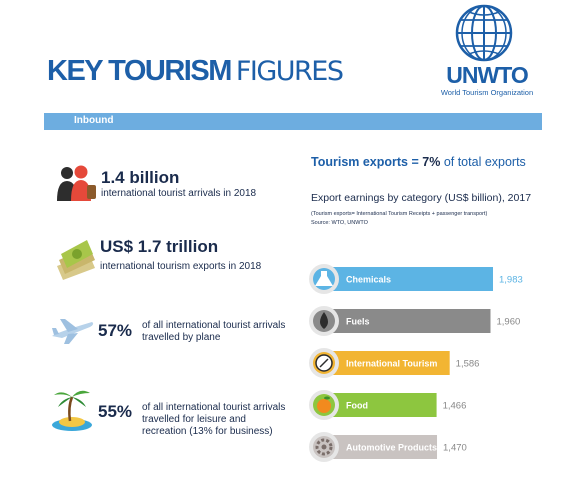 This screenshot has height=480, width=587. What do you see at coordinates (391, 448) in the screenshot?
I see `category-label: Automotive Products` at bounding box center [391, 448].